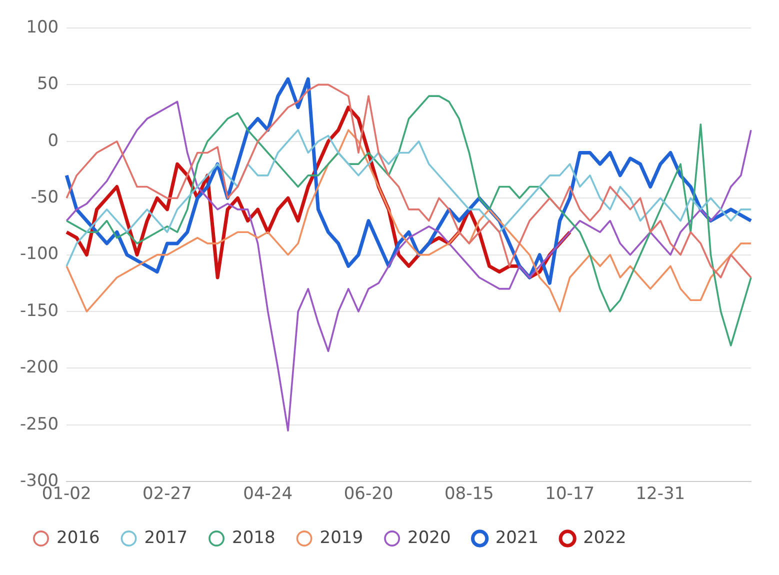 This screenshot has height=575, width=779. I want to click on legend-label: 2018, so click(254, 538).